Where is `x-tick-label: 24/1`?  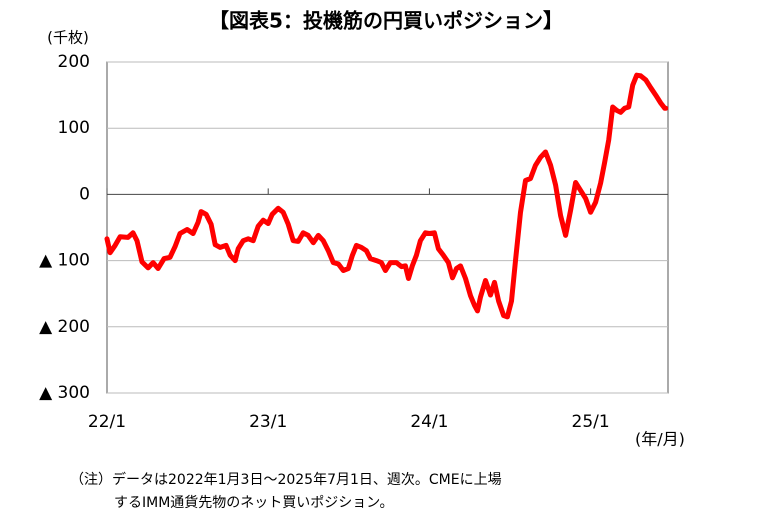
x-tick-label: 24/1 is located at coordinates (429, 422).